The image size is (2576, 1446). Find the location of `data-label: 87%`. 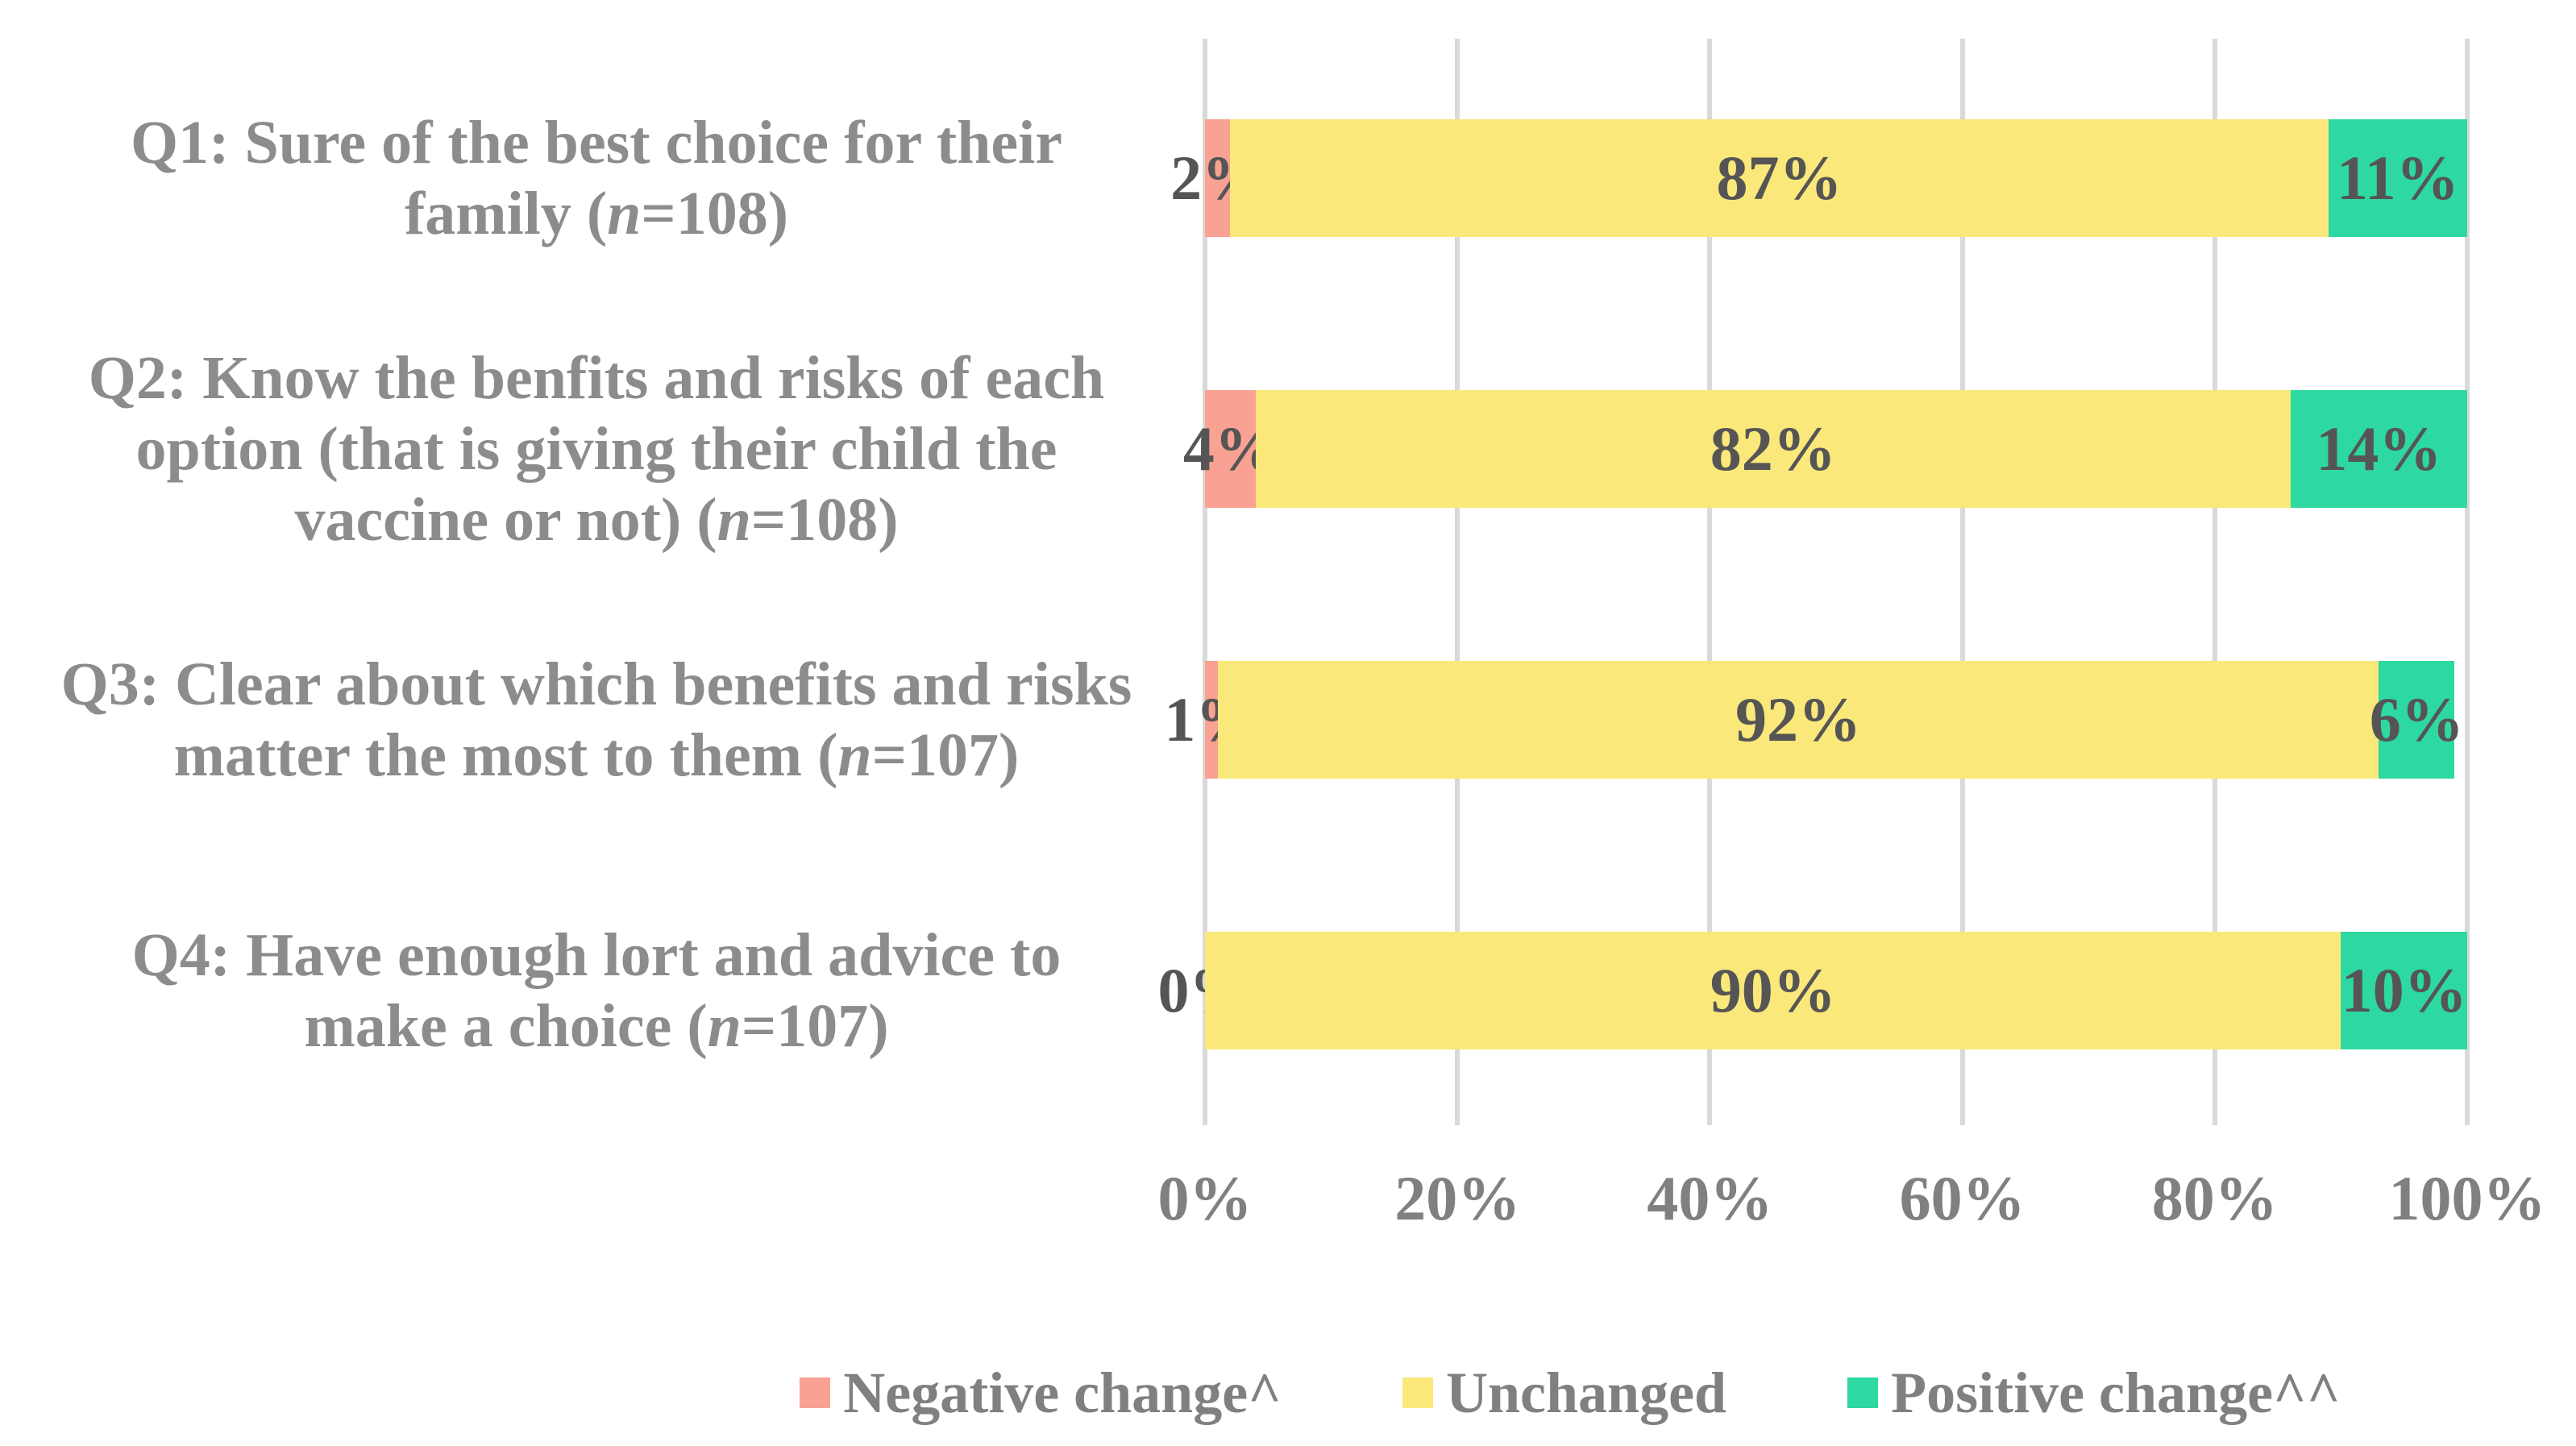

data-label: 87% is located at coordinates (1779, 178).